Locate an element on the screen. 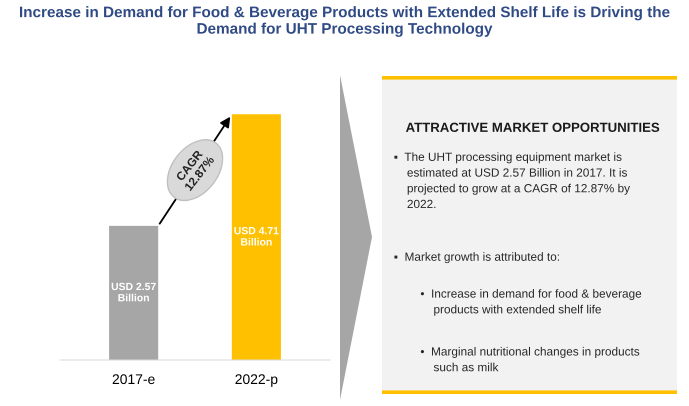 This screenshot has height=406, width=689. data-label: USD 2.57 Billion is located at coordinates (134, 292).